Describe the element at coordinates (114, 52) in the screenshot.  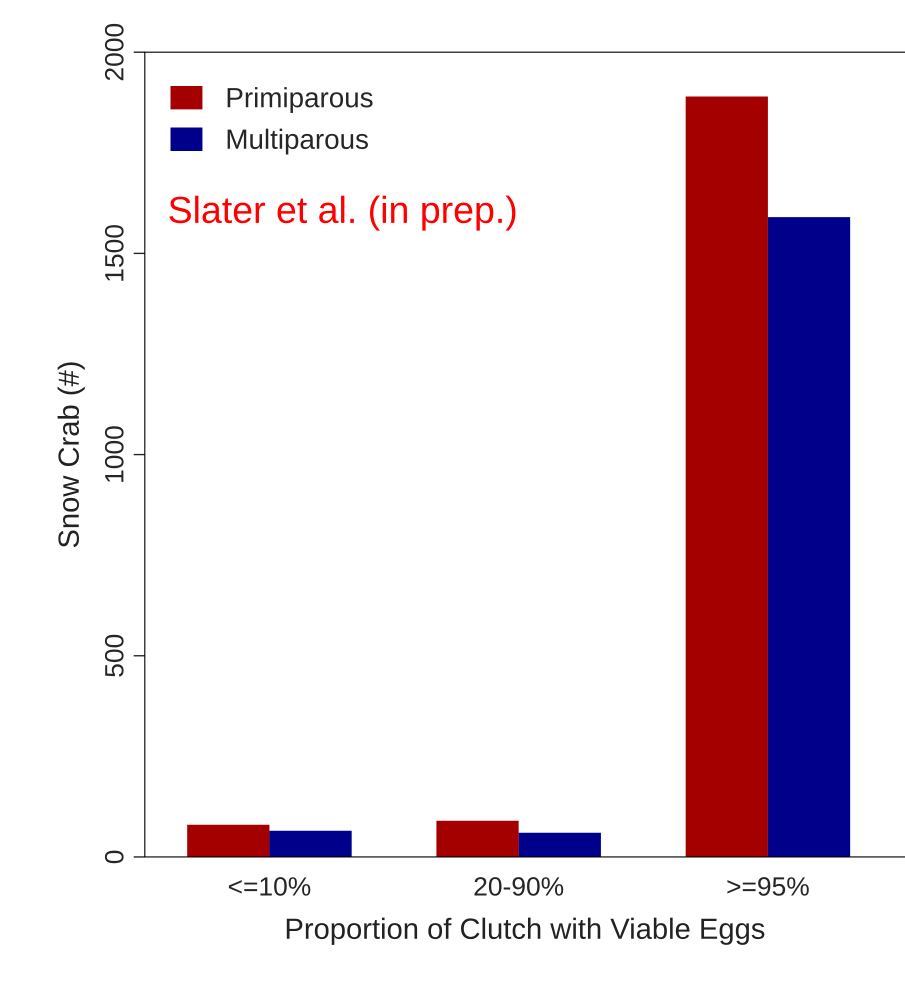
I see `y-tick-label: 2000` at that location.